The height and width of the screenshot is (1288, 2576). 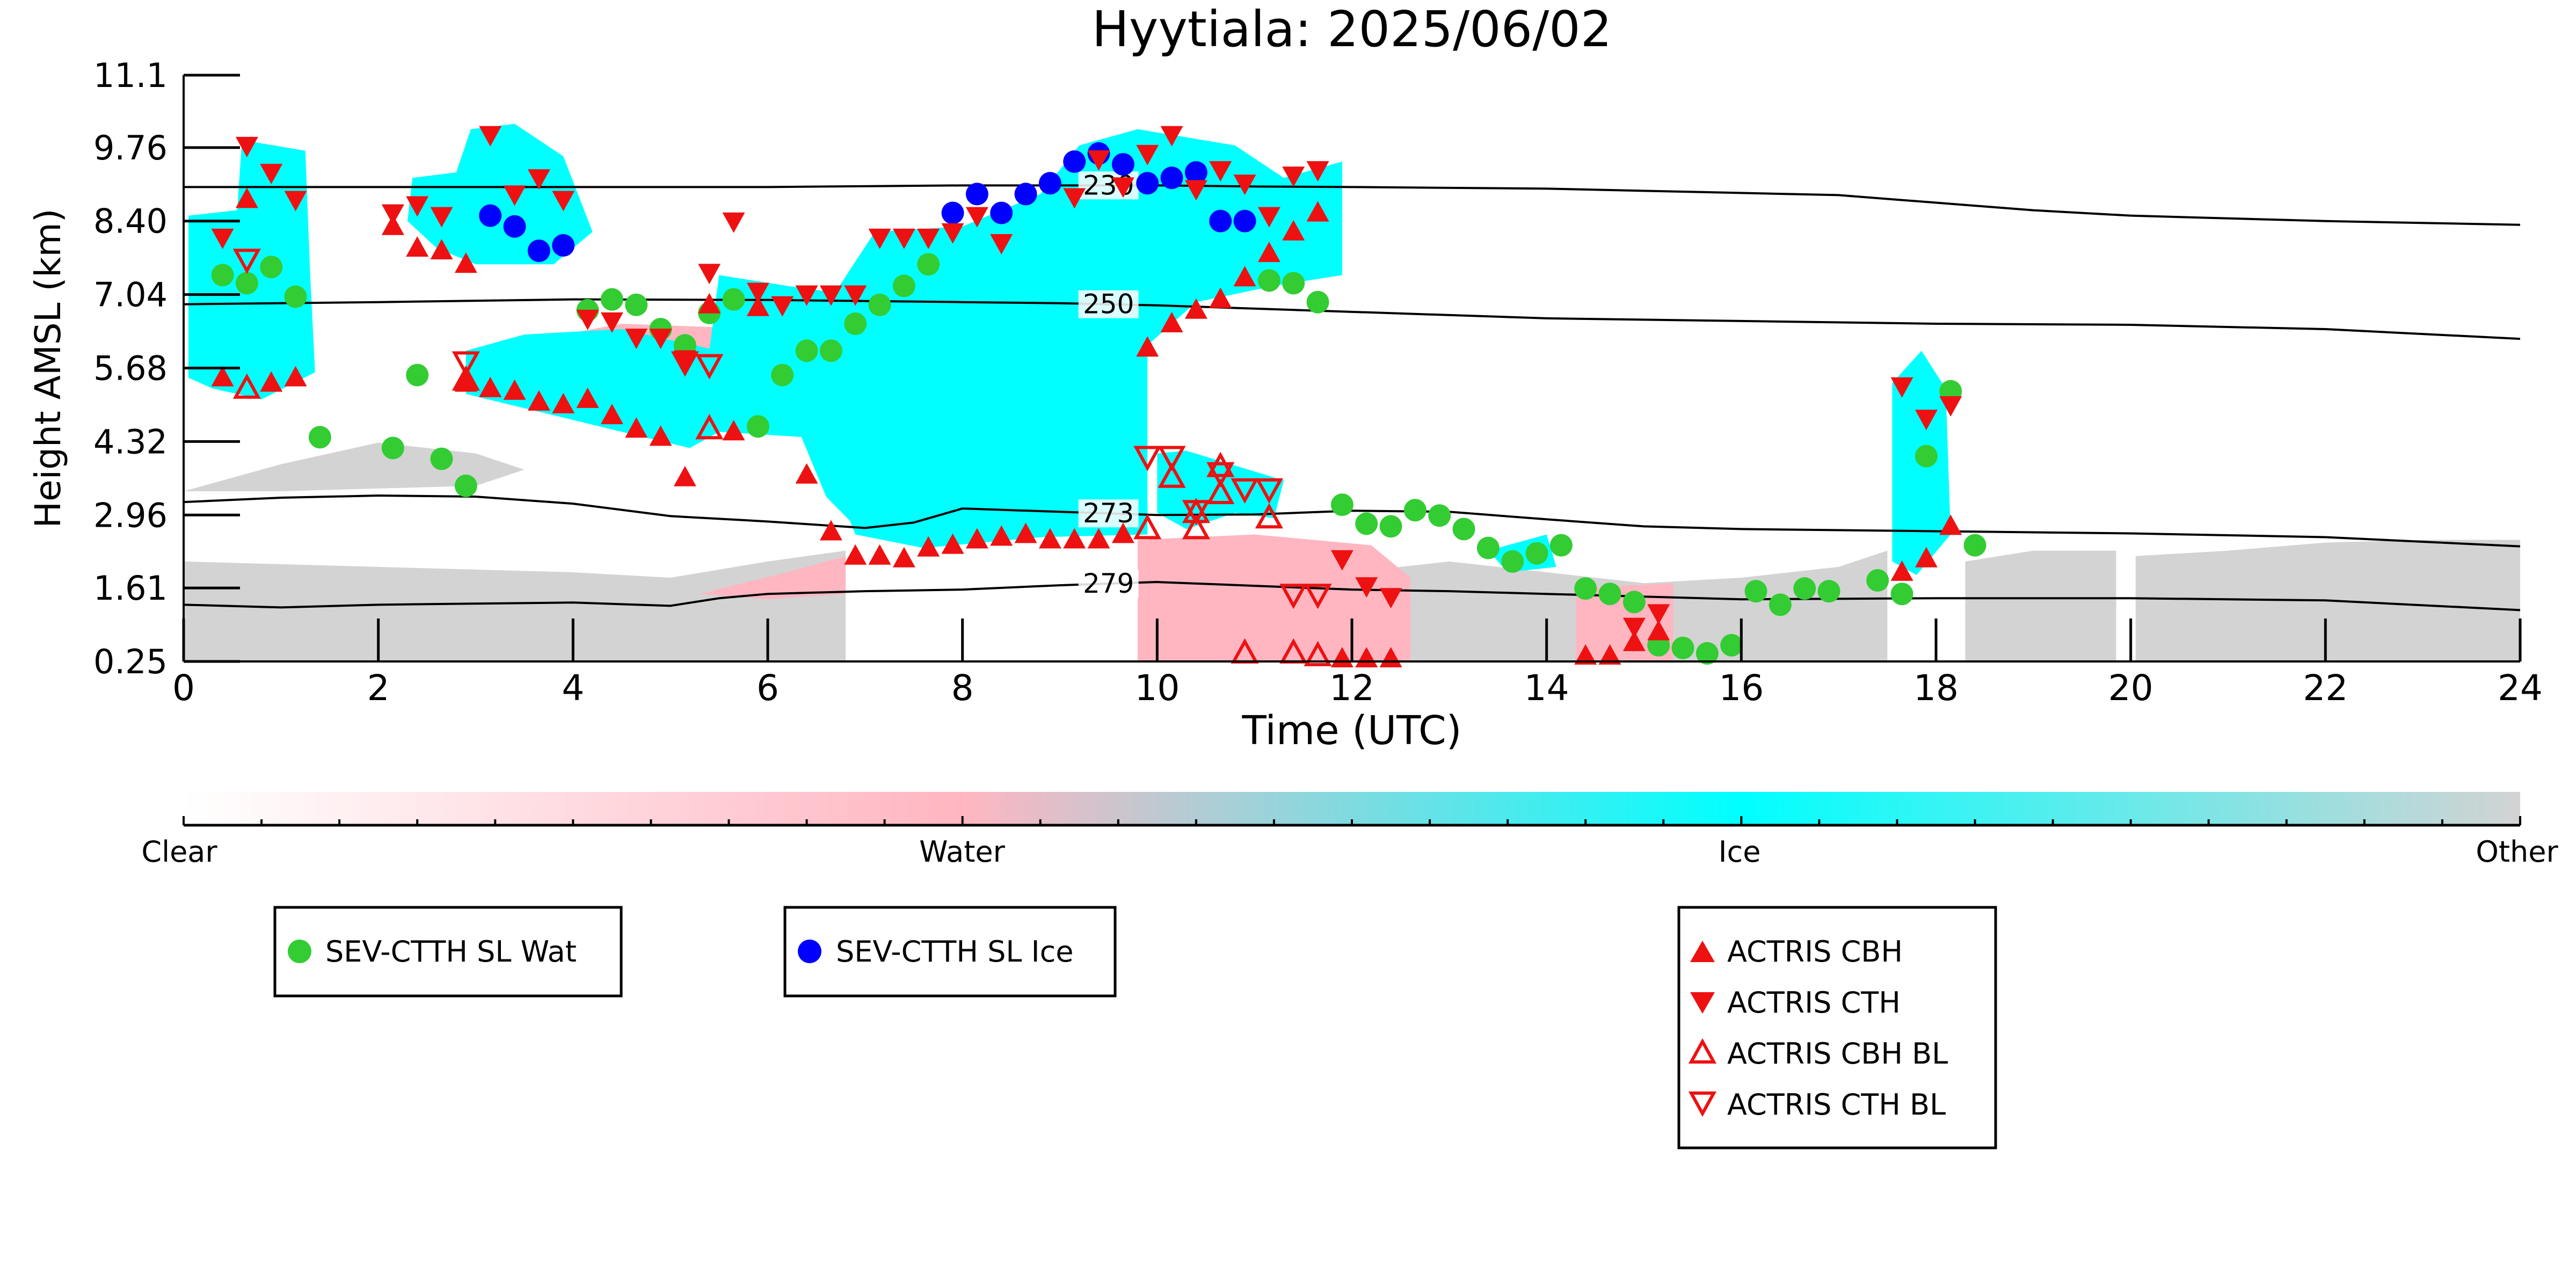 I want to click on x-tick-label: 22, so click(x=2325, y=688).